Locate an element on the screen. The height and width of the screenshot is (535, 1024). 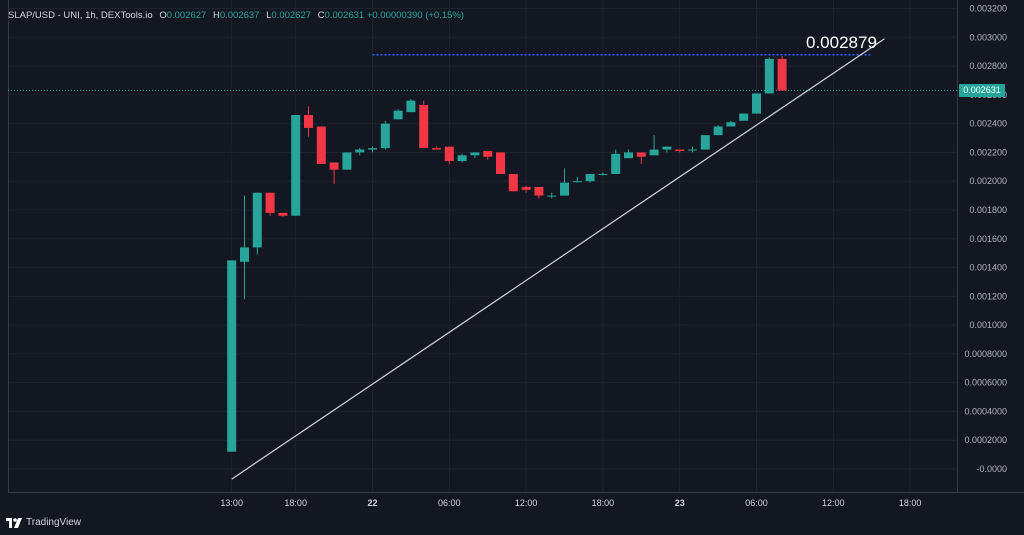
price-tick-label: 0.002400 is located at coordinates (988, 124).